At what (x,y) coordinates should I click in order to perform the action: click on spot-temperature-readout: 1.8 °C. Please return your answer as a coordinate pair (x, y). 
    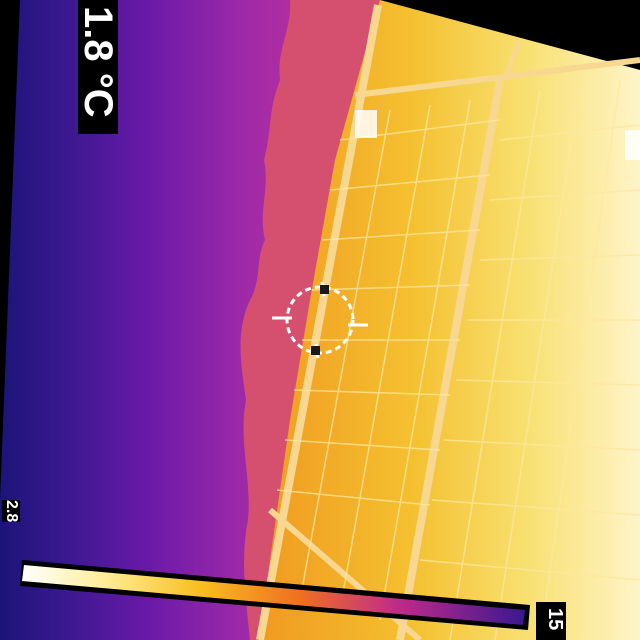
    Looking at the image, I should click on (98, 67).